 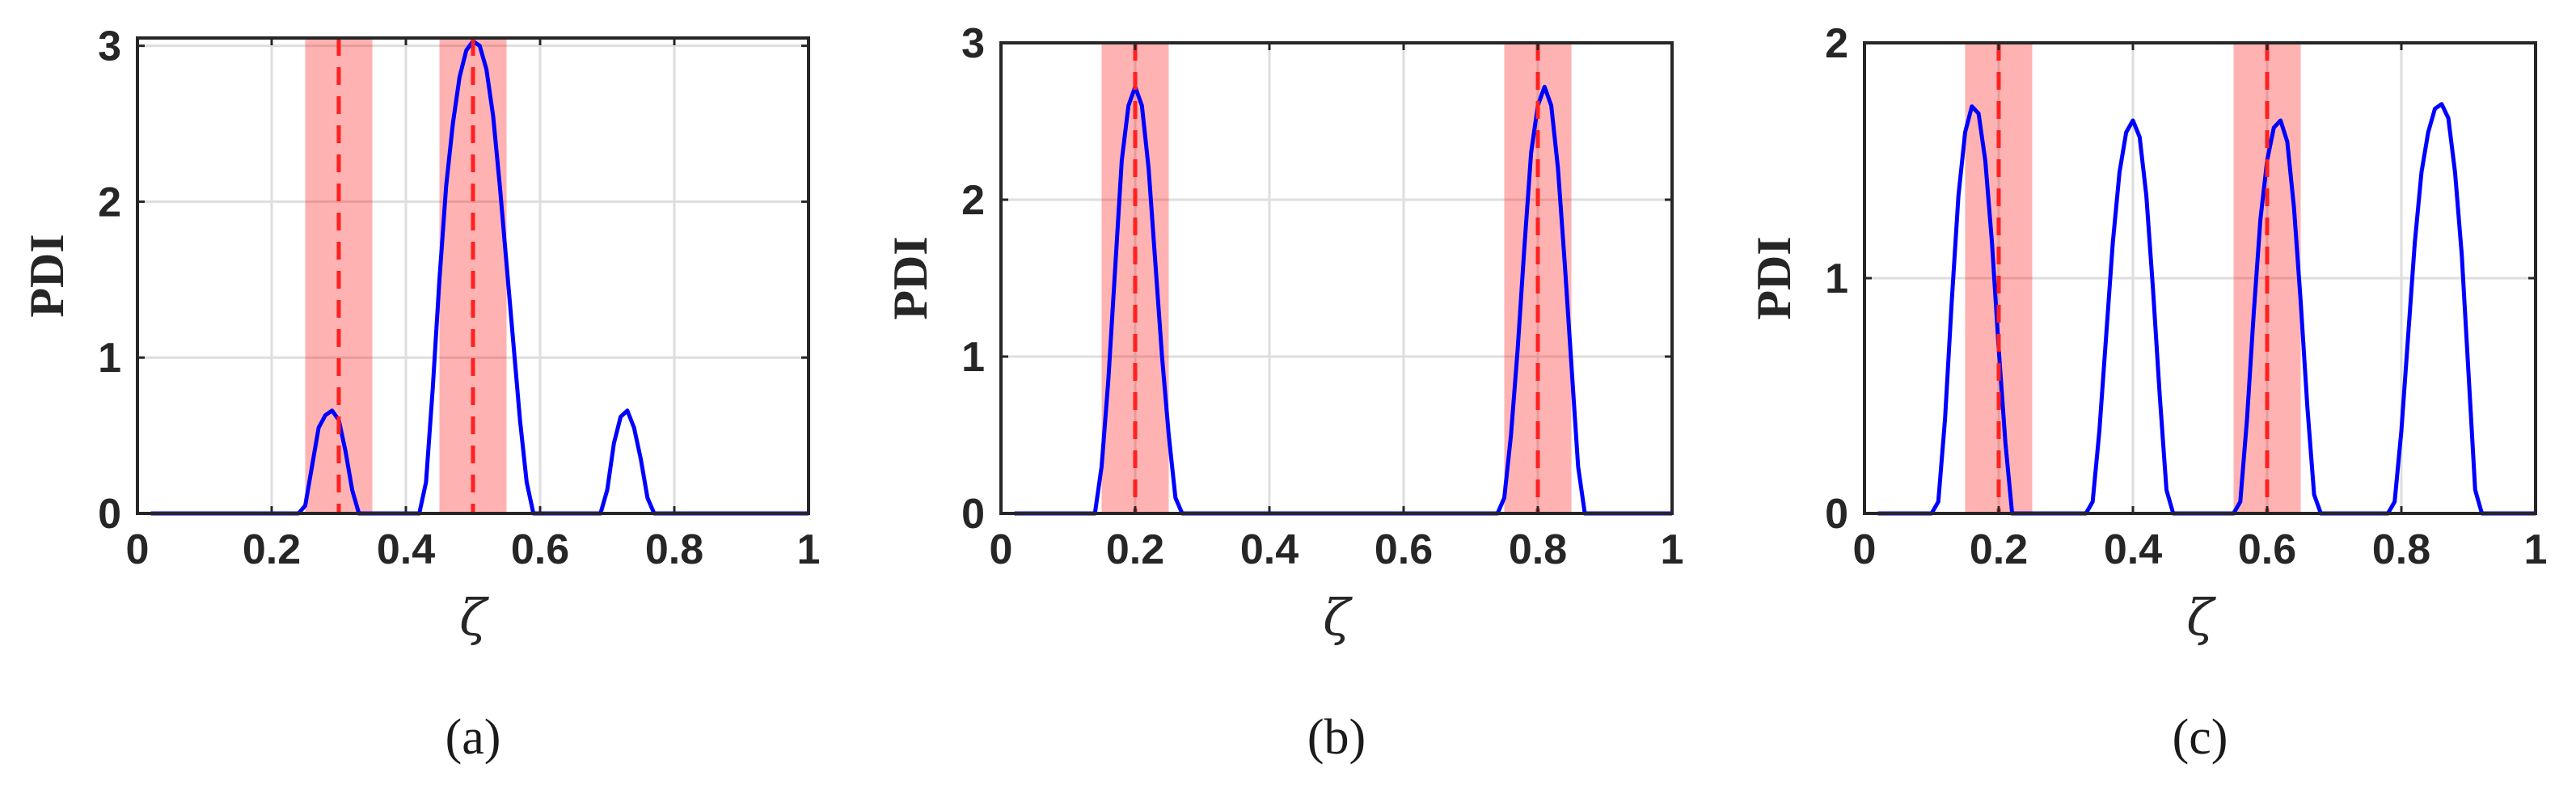 What do you see at coordinates (1336, 737) in the screenshot?
I see `panel-label: (b)` at bounding box center [1336, 737].